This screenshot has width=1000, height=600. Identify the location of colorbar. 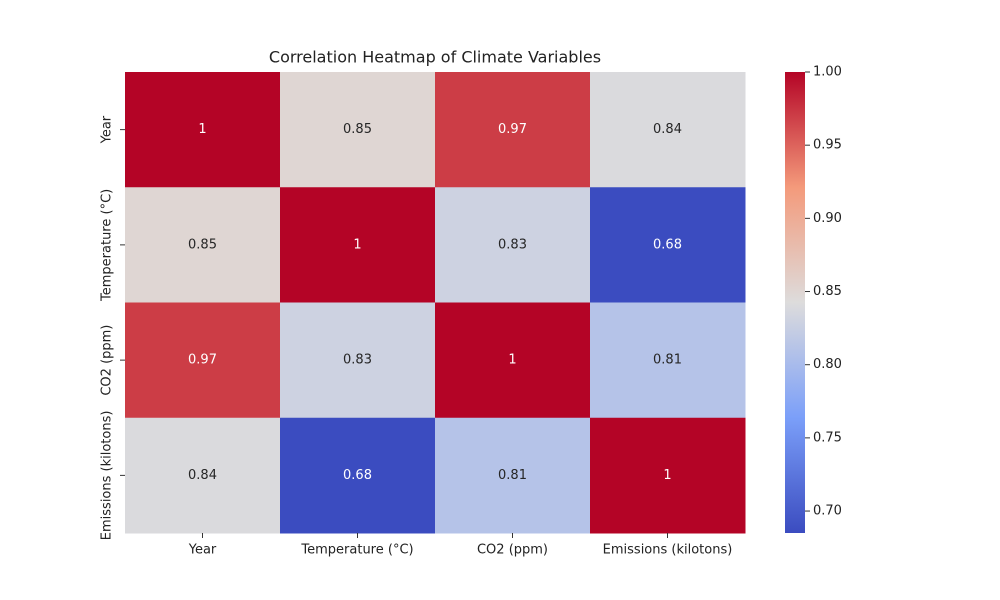
(795, 302).